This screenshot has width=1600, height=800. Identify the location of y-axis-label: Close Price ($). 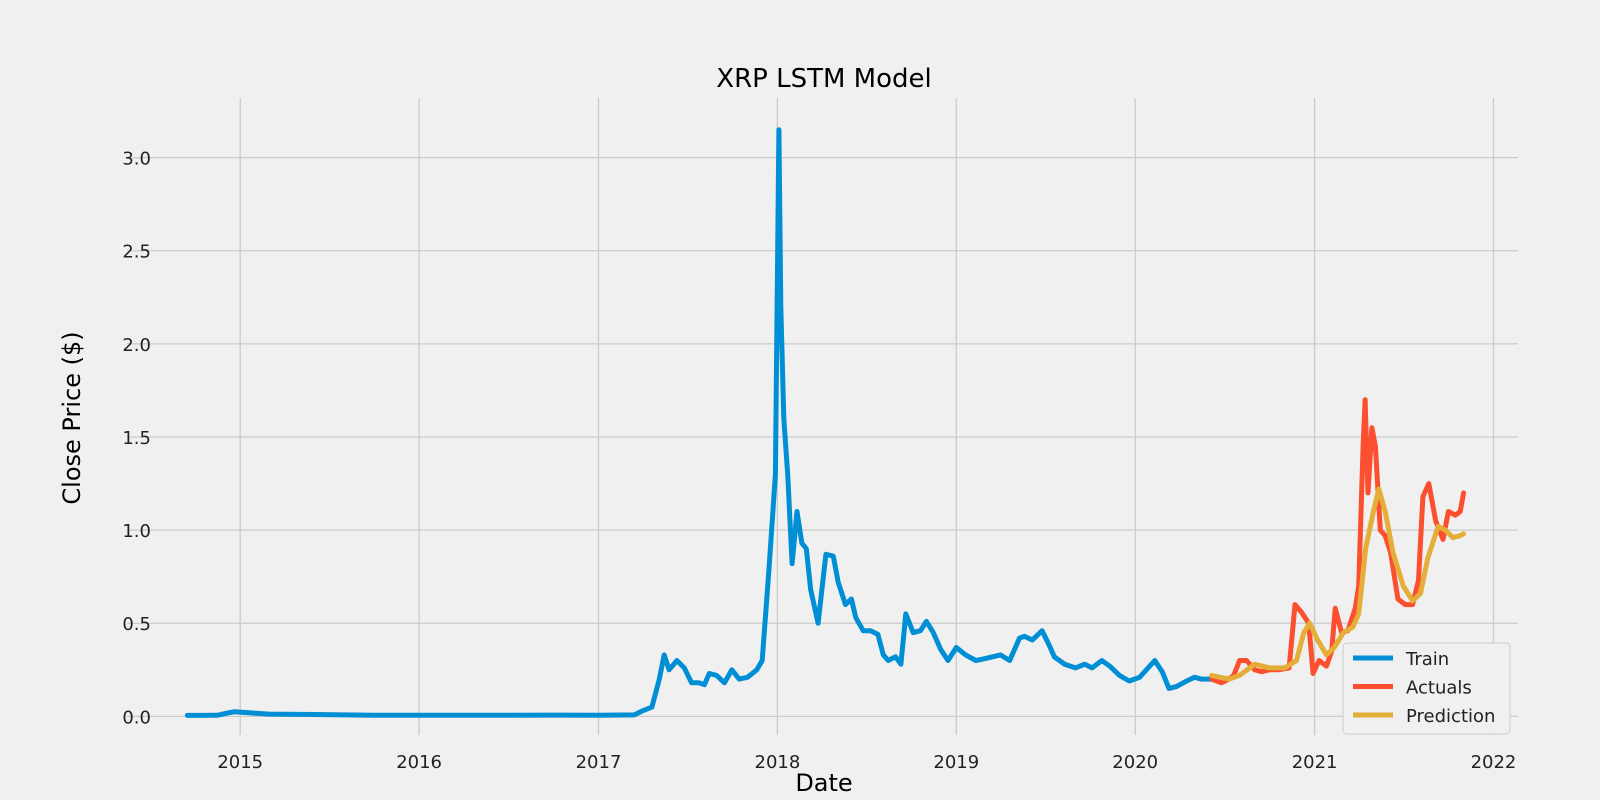
(72, 417).